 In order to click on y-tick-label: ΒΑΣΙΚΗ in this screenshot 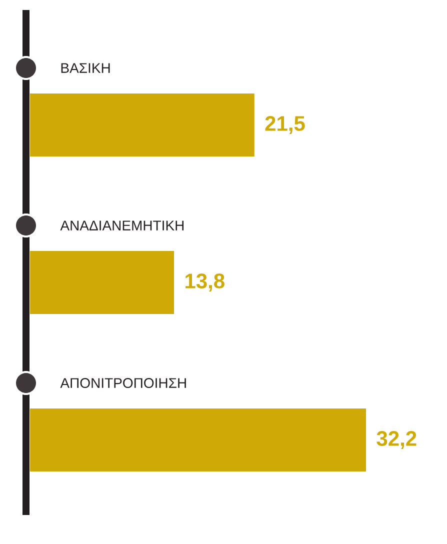, I will do `click(85, 68)`.